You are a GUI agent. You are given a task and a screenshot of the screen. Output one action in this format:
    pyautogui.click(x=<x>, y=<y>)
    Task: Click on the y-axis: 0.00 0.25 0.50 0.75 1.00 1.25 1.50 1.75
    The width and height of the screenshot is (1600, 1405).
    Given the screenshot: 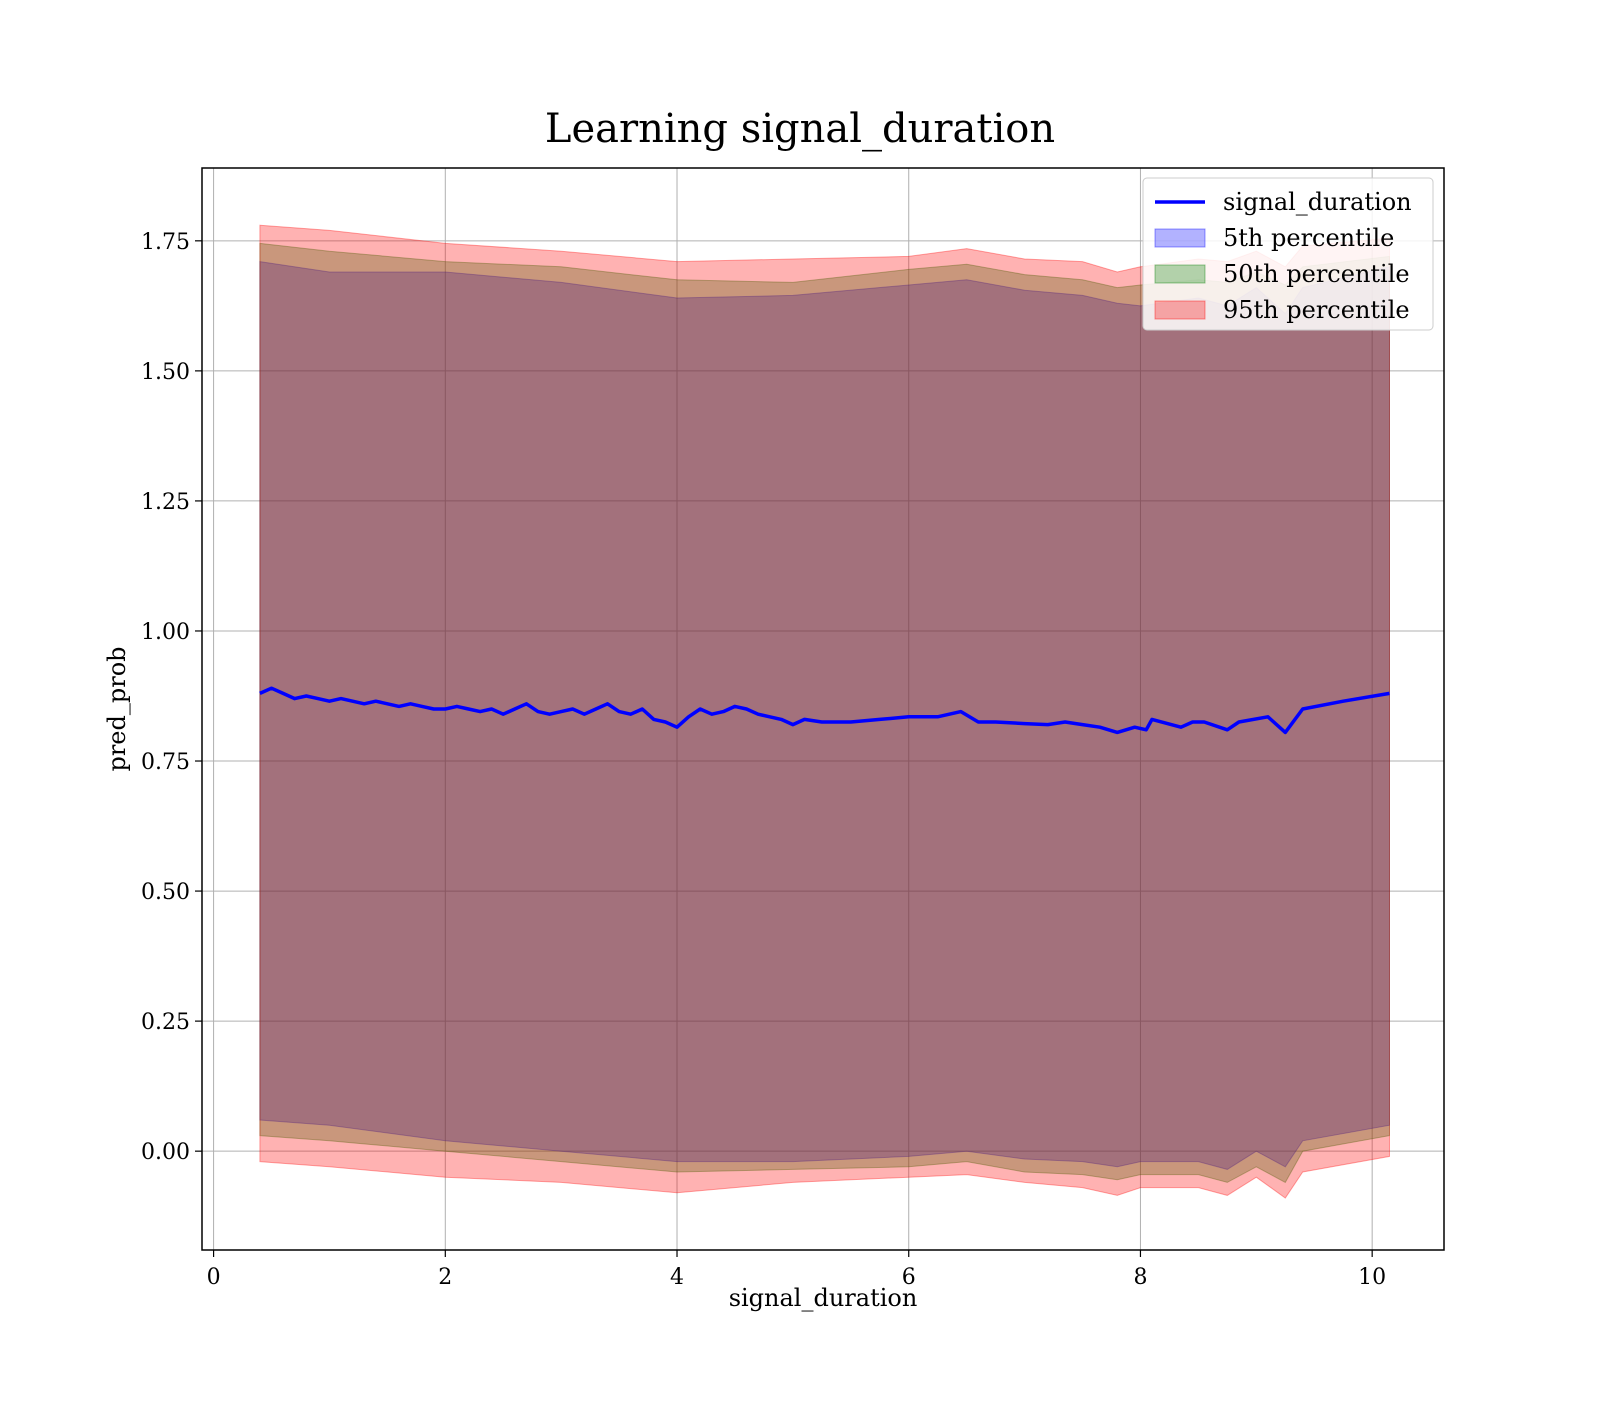 What is the action you would take?
    pyautogui.click(x=171, y=697)
    